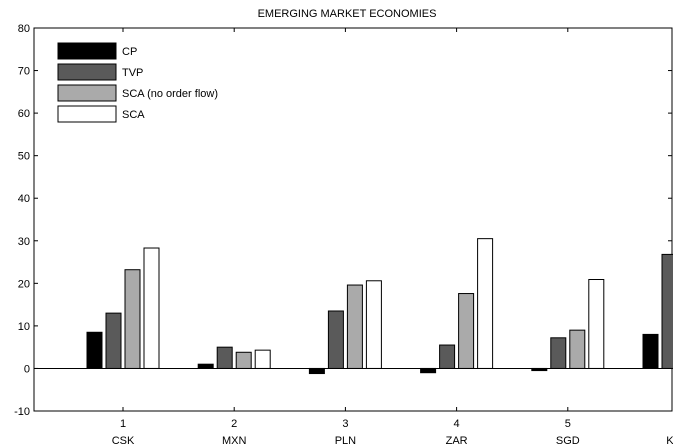 The image size is (673, 447). I want to click on x-tick-label: 4, so click(457, 424).